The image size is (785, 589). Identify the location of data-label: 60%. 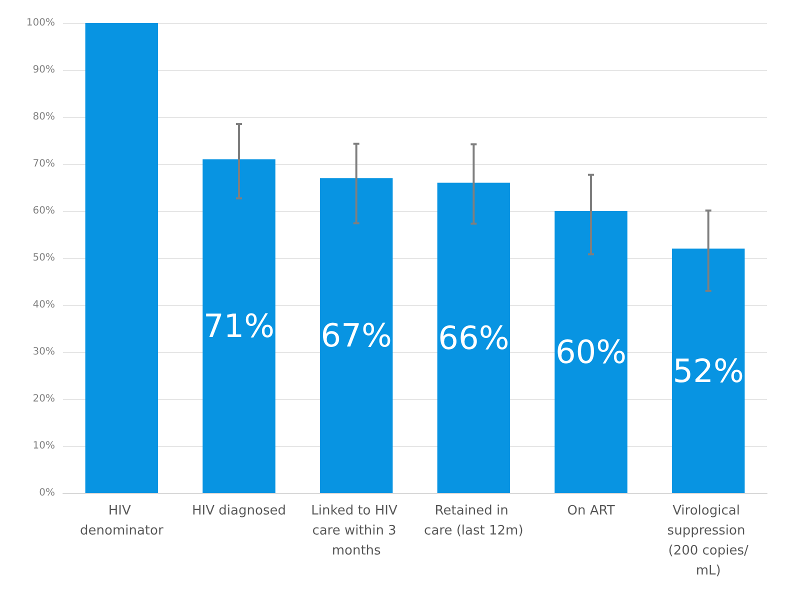
(591, 352).